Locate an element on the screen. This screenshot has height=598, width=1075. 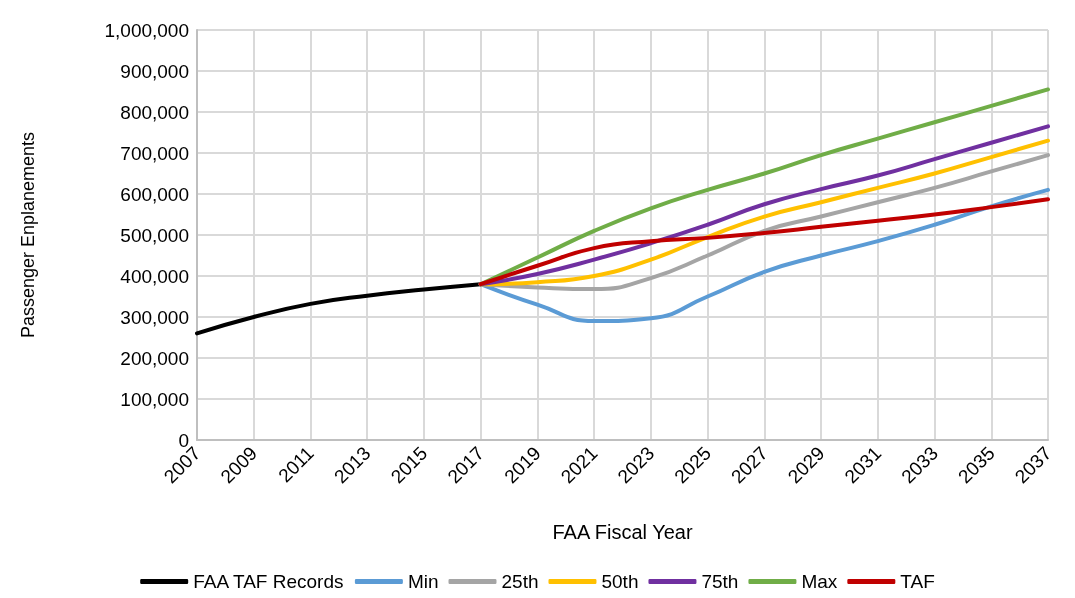
y-axis-title: Passenger Enplanements is located at coordinates (28, 235).